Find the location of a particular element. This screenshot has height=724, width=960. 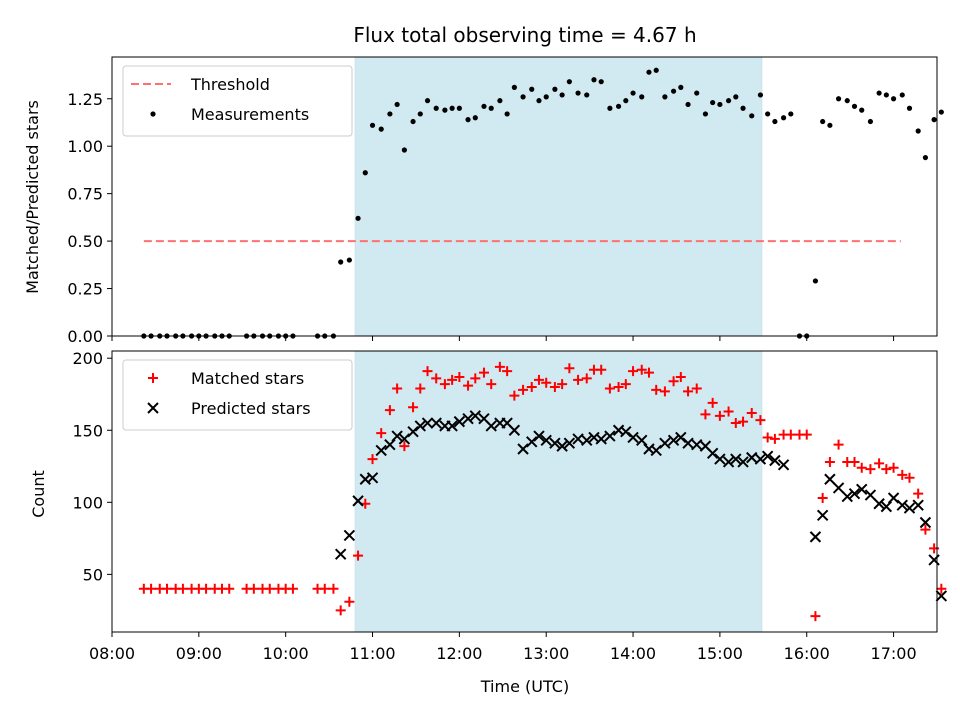

x-axis-label: Time (UTC) is located at coordinates (524, 686).